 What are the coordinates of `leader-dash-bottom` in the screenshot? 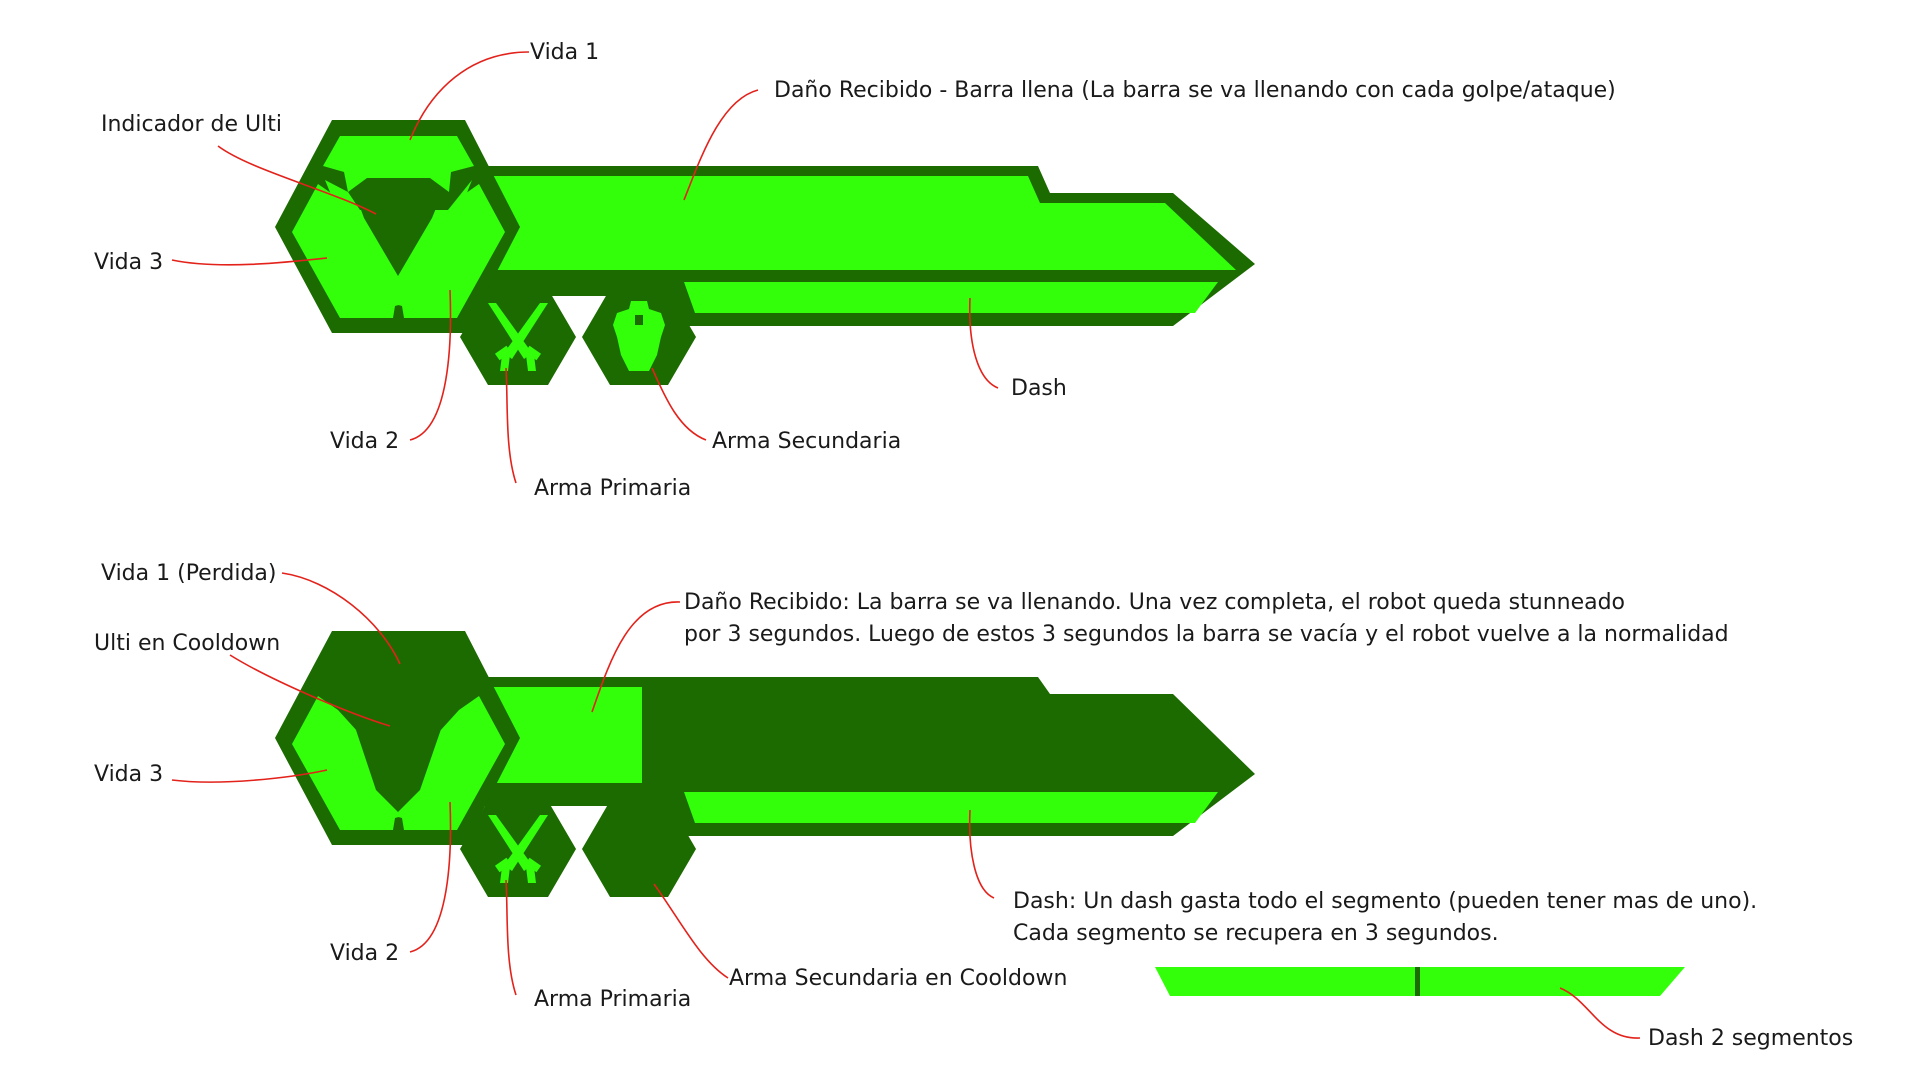 It's located at (981, 854).